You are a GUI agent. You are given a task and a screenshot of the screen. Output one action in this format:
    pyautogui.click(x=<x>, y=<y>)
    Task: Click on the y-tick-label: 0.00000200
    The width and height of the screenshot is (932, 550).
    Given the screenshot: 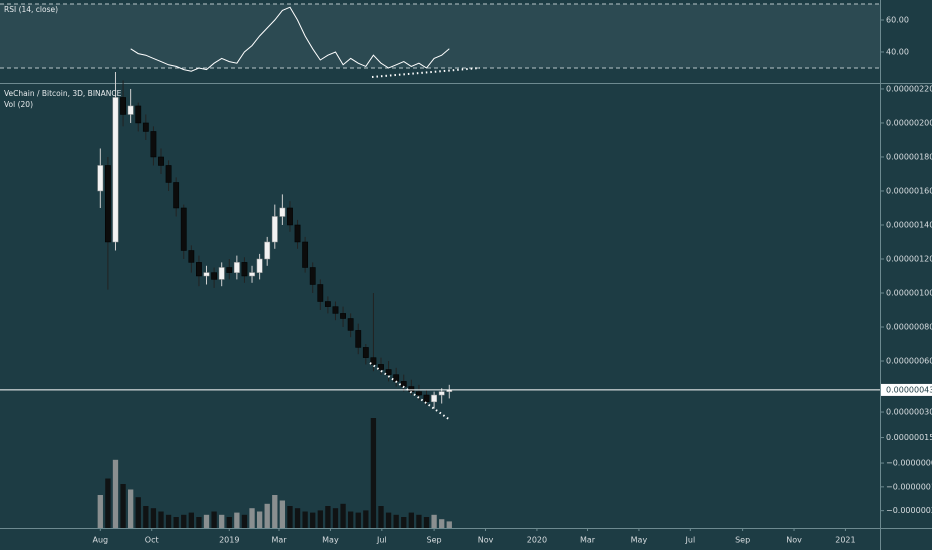 What is the action you would take?
    pyautogui.click(x=909, y=122)
    